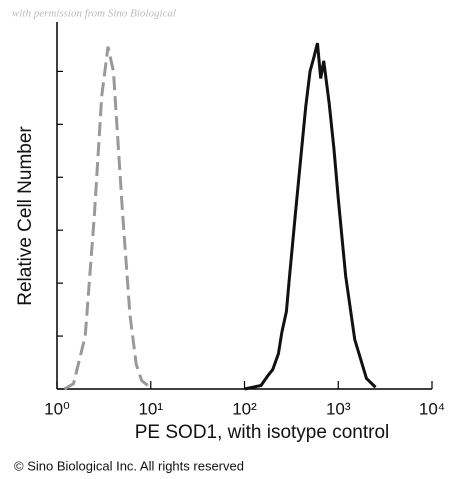 This screenshot has width=450, height=479. Describe the element at coordinates (150, 408) in the screenshot. I see `x-tick-label: 10¹` at that location.